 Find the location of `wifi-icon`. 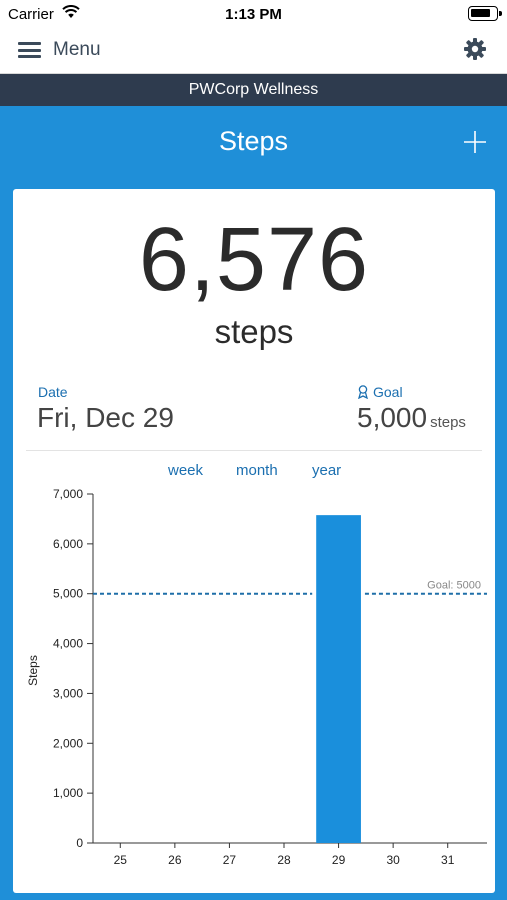

wifi-icon is located at coordinates (71, 11).